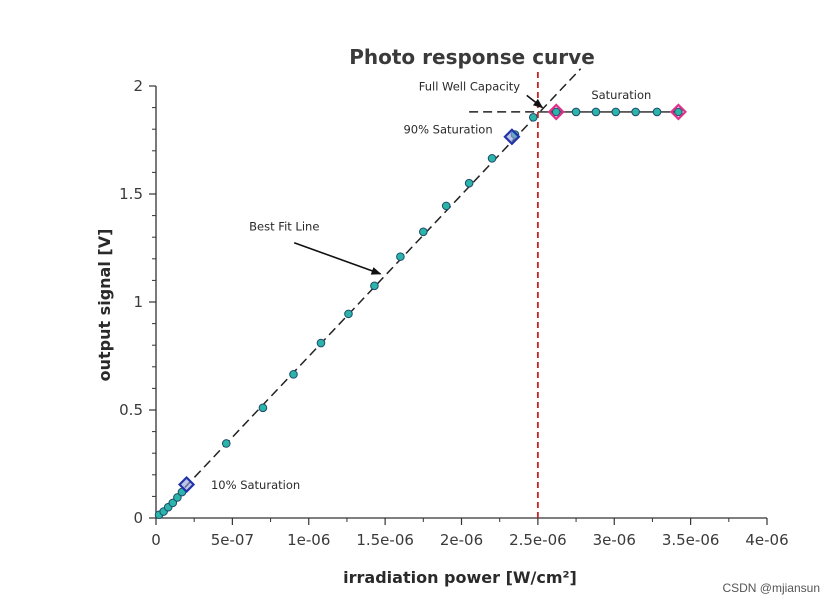 This screenshot has height=604, width=834. Describe the element at coordinates (308, 540) in the screenshot. I see `x-tick-label: 1e-06` at that location.